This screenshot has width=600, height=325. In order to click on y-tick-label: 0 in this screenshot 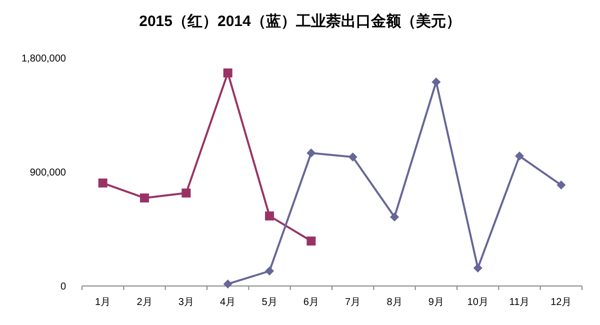, I will do `click(63, 287)`.